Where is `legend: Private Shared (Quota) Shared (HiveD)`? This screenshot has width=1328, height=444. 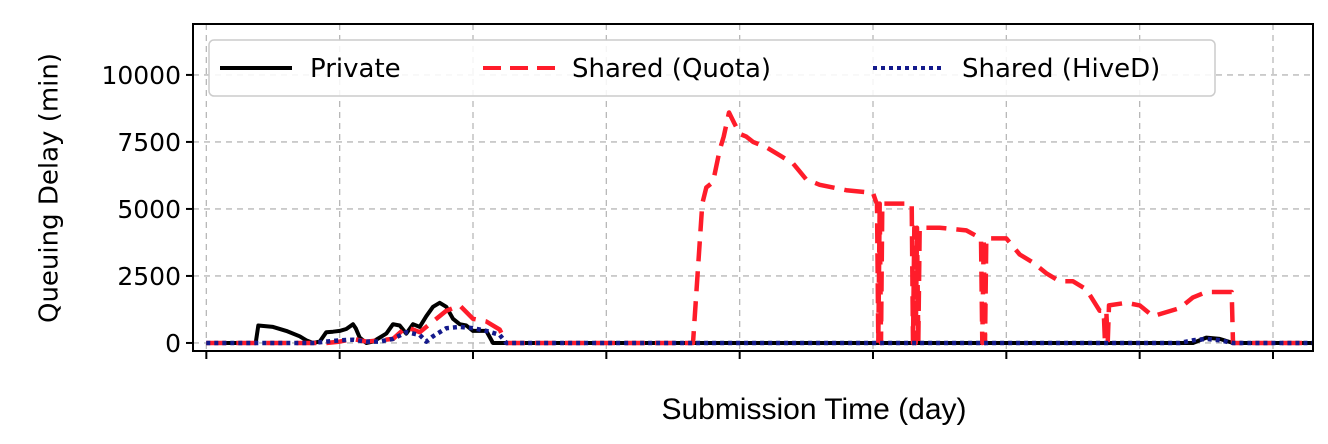 legend: Private Shared (Quota) Shared (HiveD) is located at coordinates (712, 68).